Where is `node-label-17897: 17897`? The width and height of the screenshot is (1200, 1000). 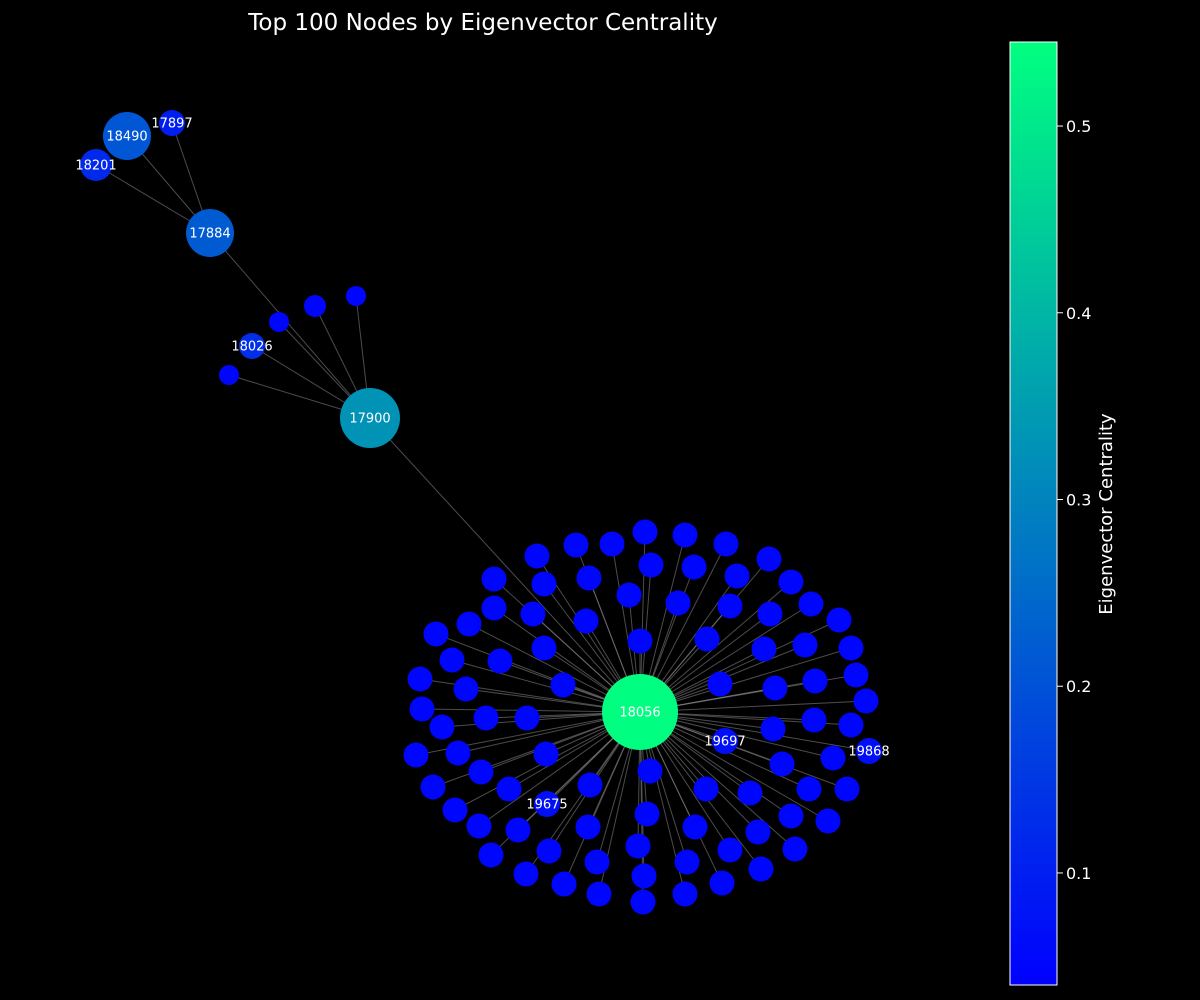 node-label-17897: 17897 is located at coordinates (171, 124).